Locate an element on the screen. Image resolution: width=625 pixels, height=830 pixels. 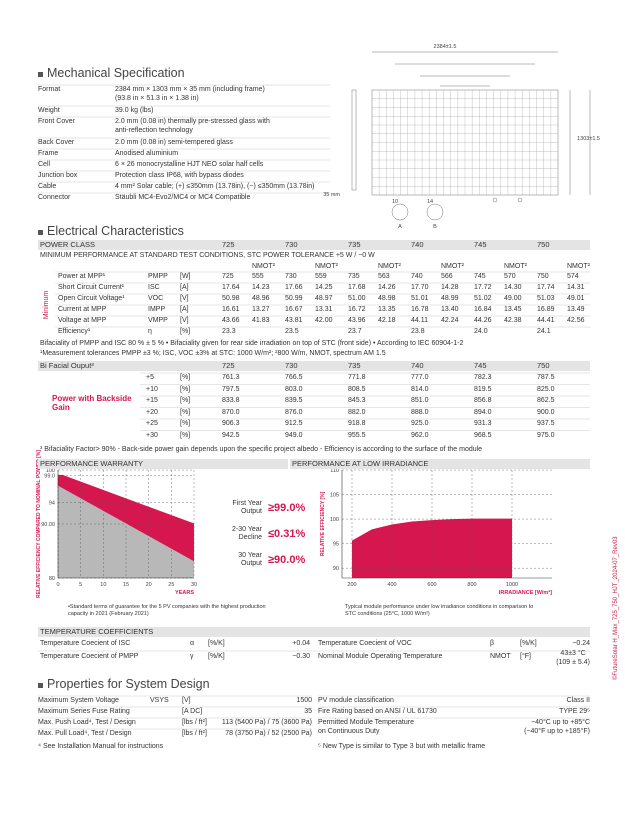
cell-value: 14.26 is located at coordinates (387, 287).